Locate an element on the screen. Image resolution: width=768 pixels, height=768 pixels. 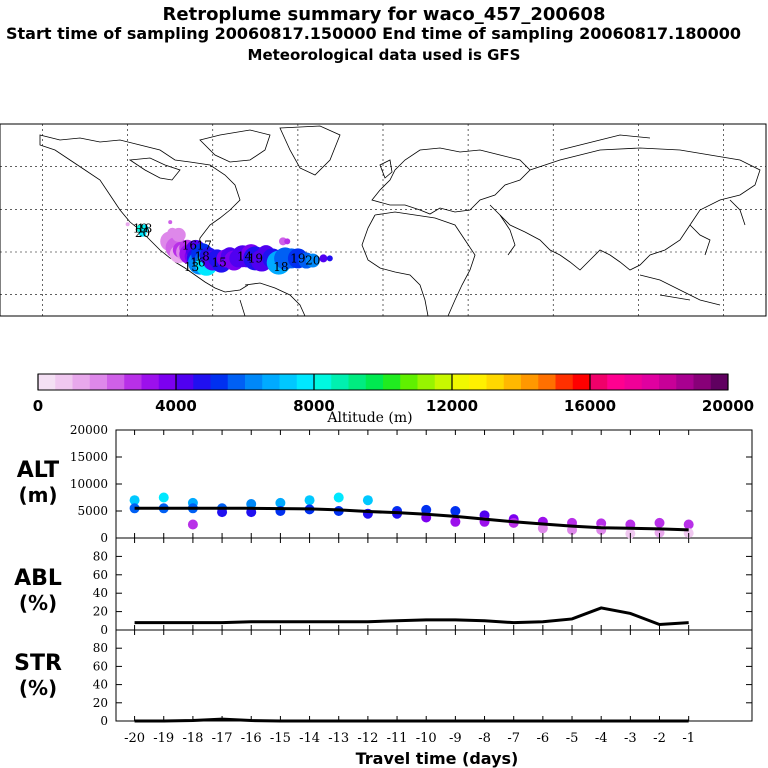
chart-title: Retroplume summary for waco_457_200608 is located at coordinates (384, 14).